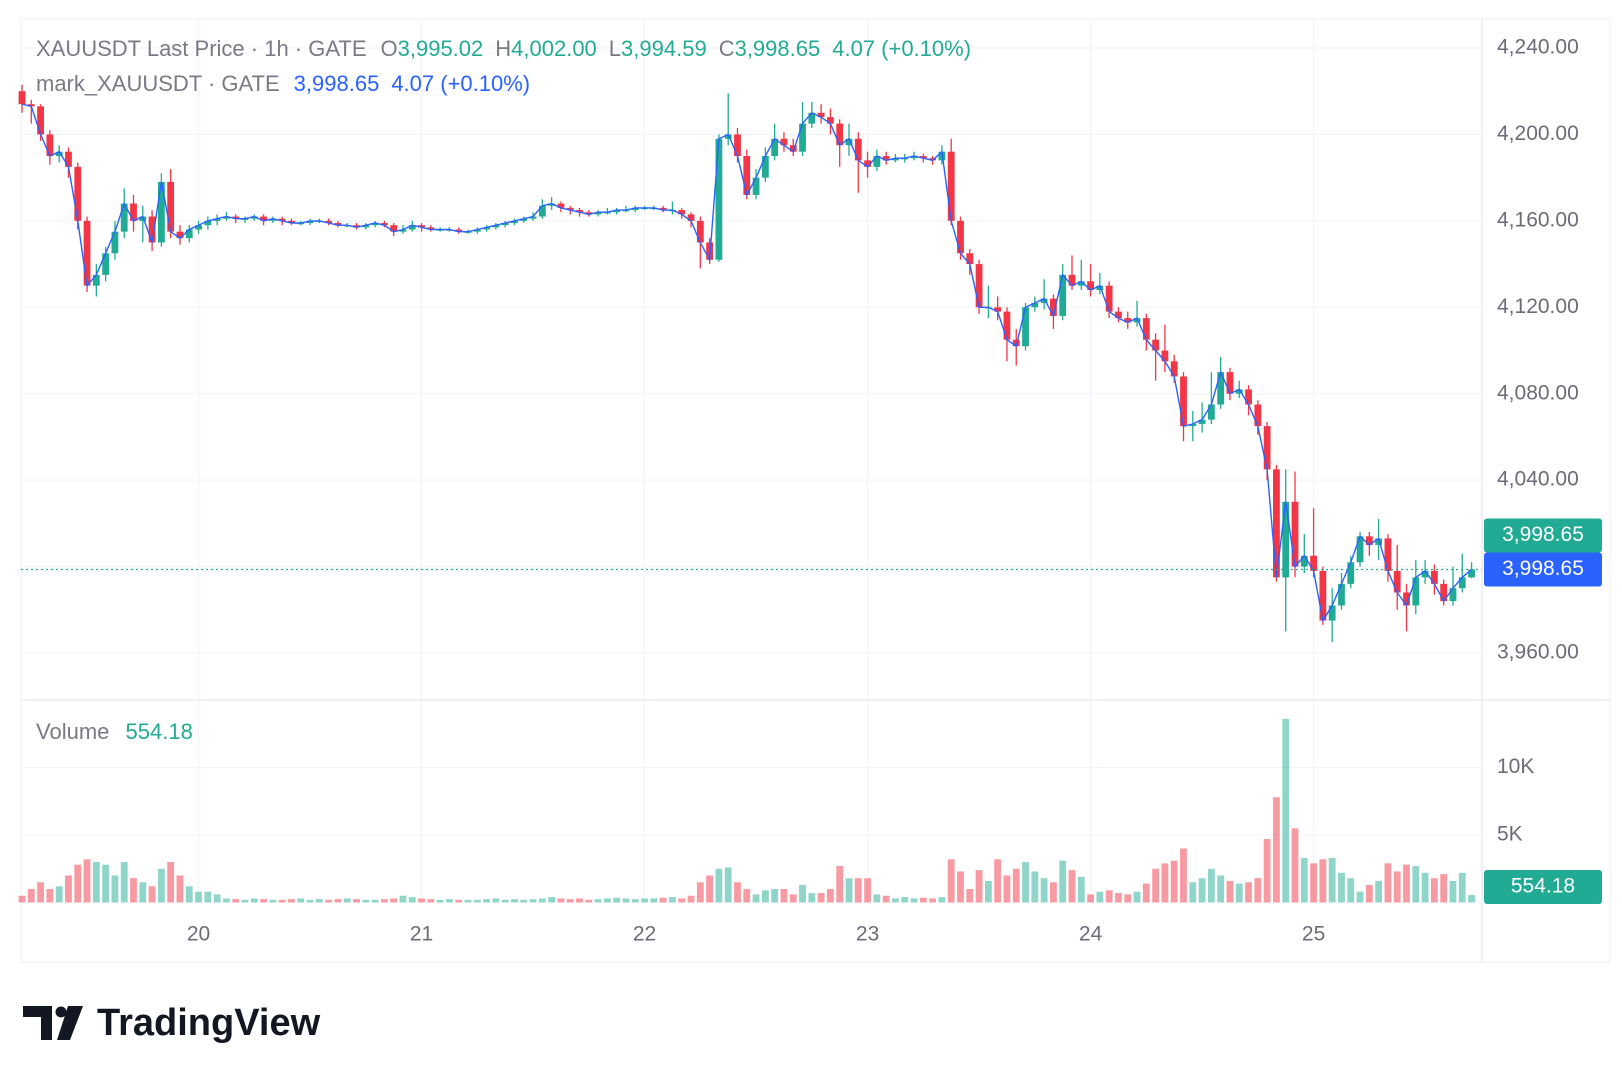 The height and width of the screenshot is (1078, 1622). I want to click on legend-value: 3,998.65, so click(778, 48).